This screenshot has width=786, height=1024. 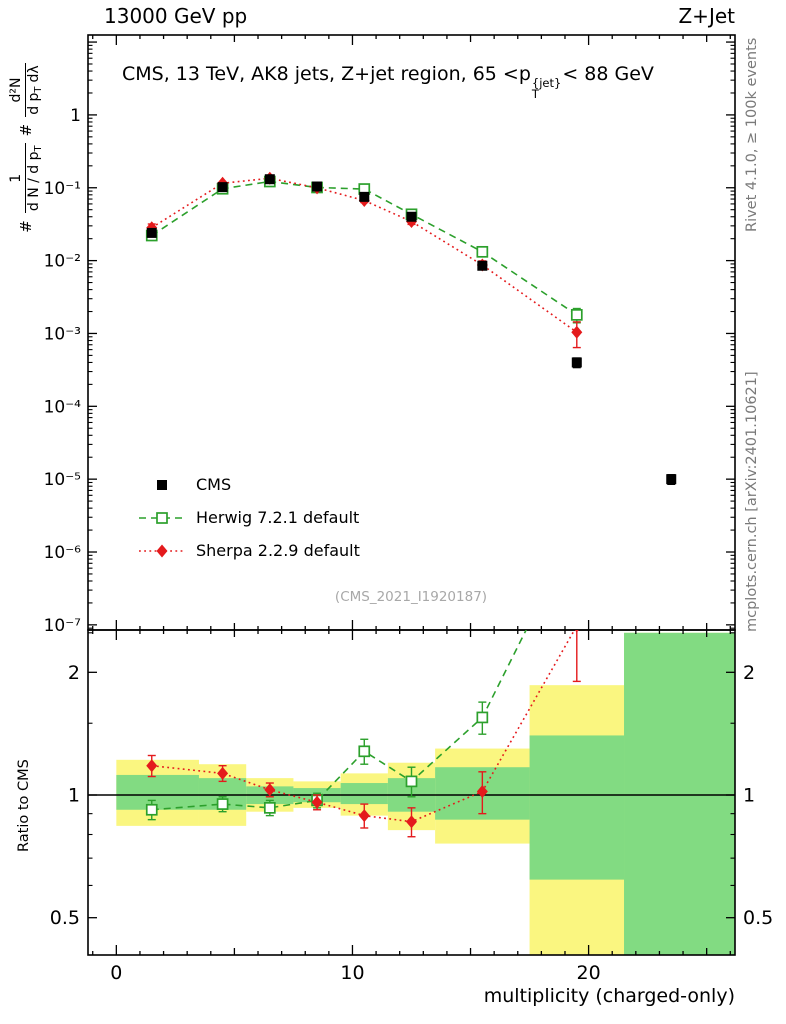 What do you see at coordinates (162, 517) in the screenshot?
I see `herwig-marker-icon` at bounding box center [162, 517].